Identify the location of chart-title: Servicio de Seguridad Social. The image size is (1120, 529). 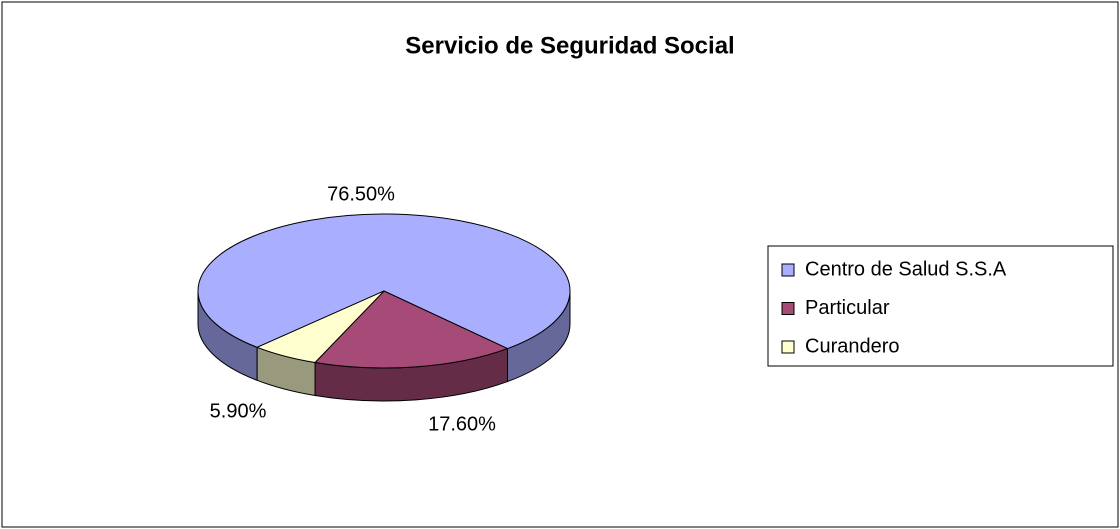
(569, 45).